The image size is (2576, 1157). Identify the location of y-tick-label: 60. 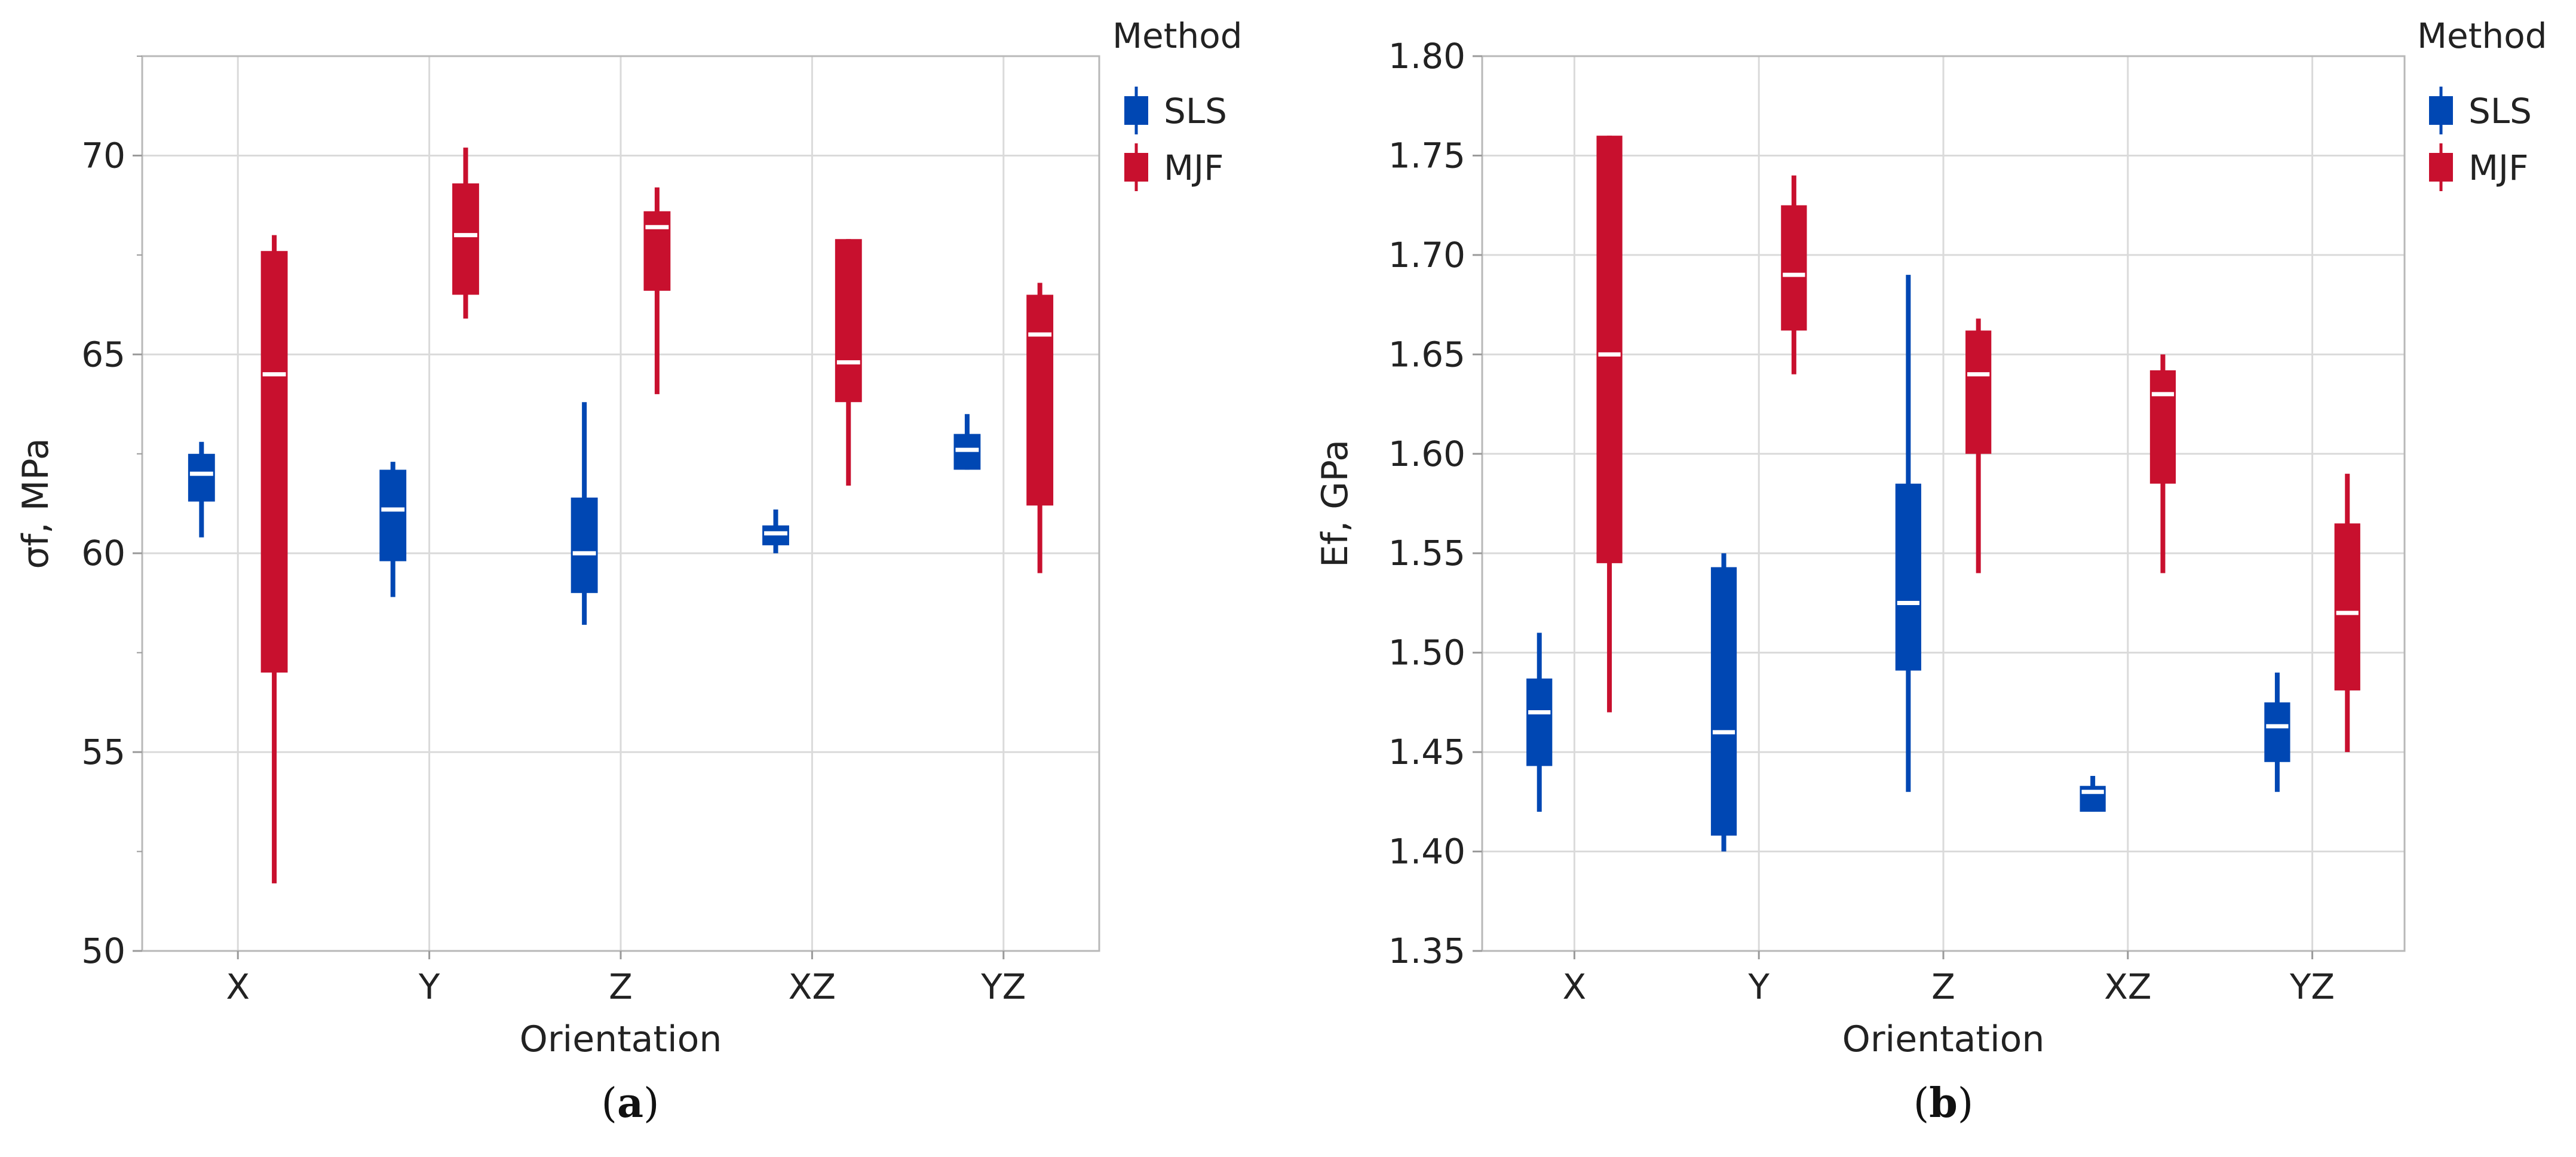
(103, 553).